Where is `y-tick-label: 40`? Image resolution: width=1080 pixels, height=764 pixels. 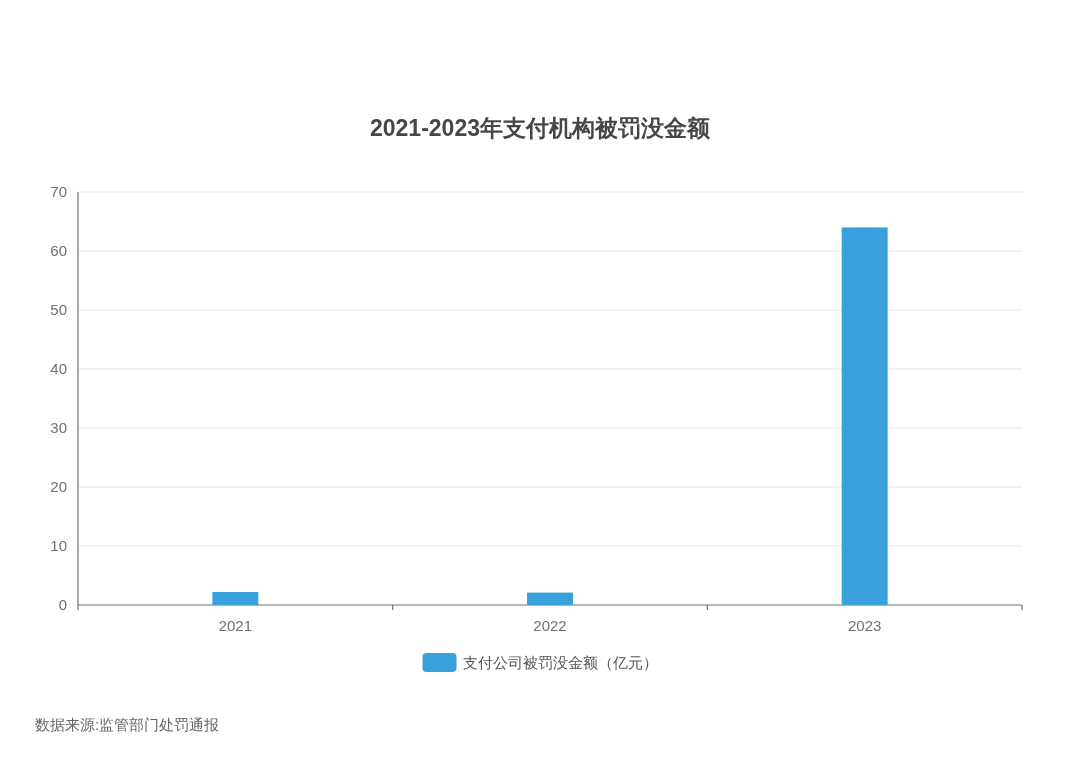
y-tick-label: 40 is located at coordinates (58, 368).